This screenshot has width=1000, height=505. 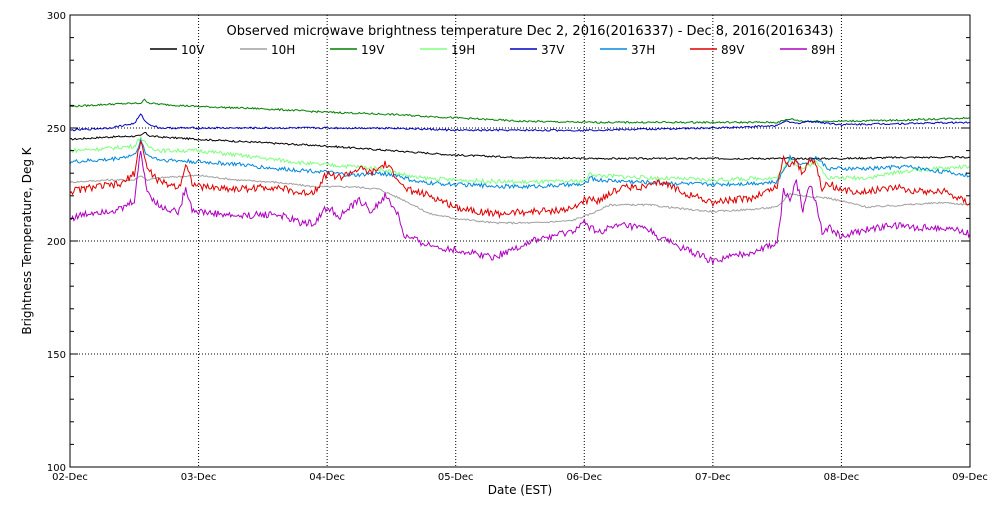 I want to click on legend-label-89h: 89H, so click(x=823, y=50).